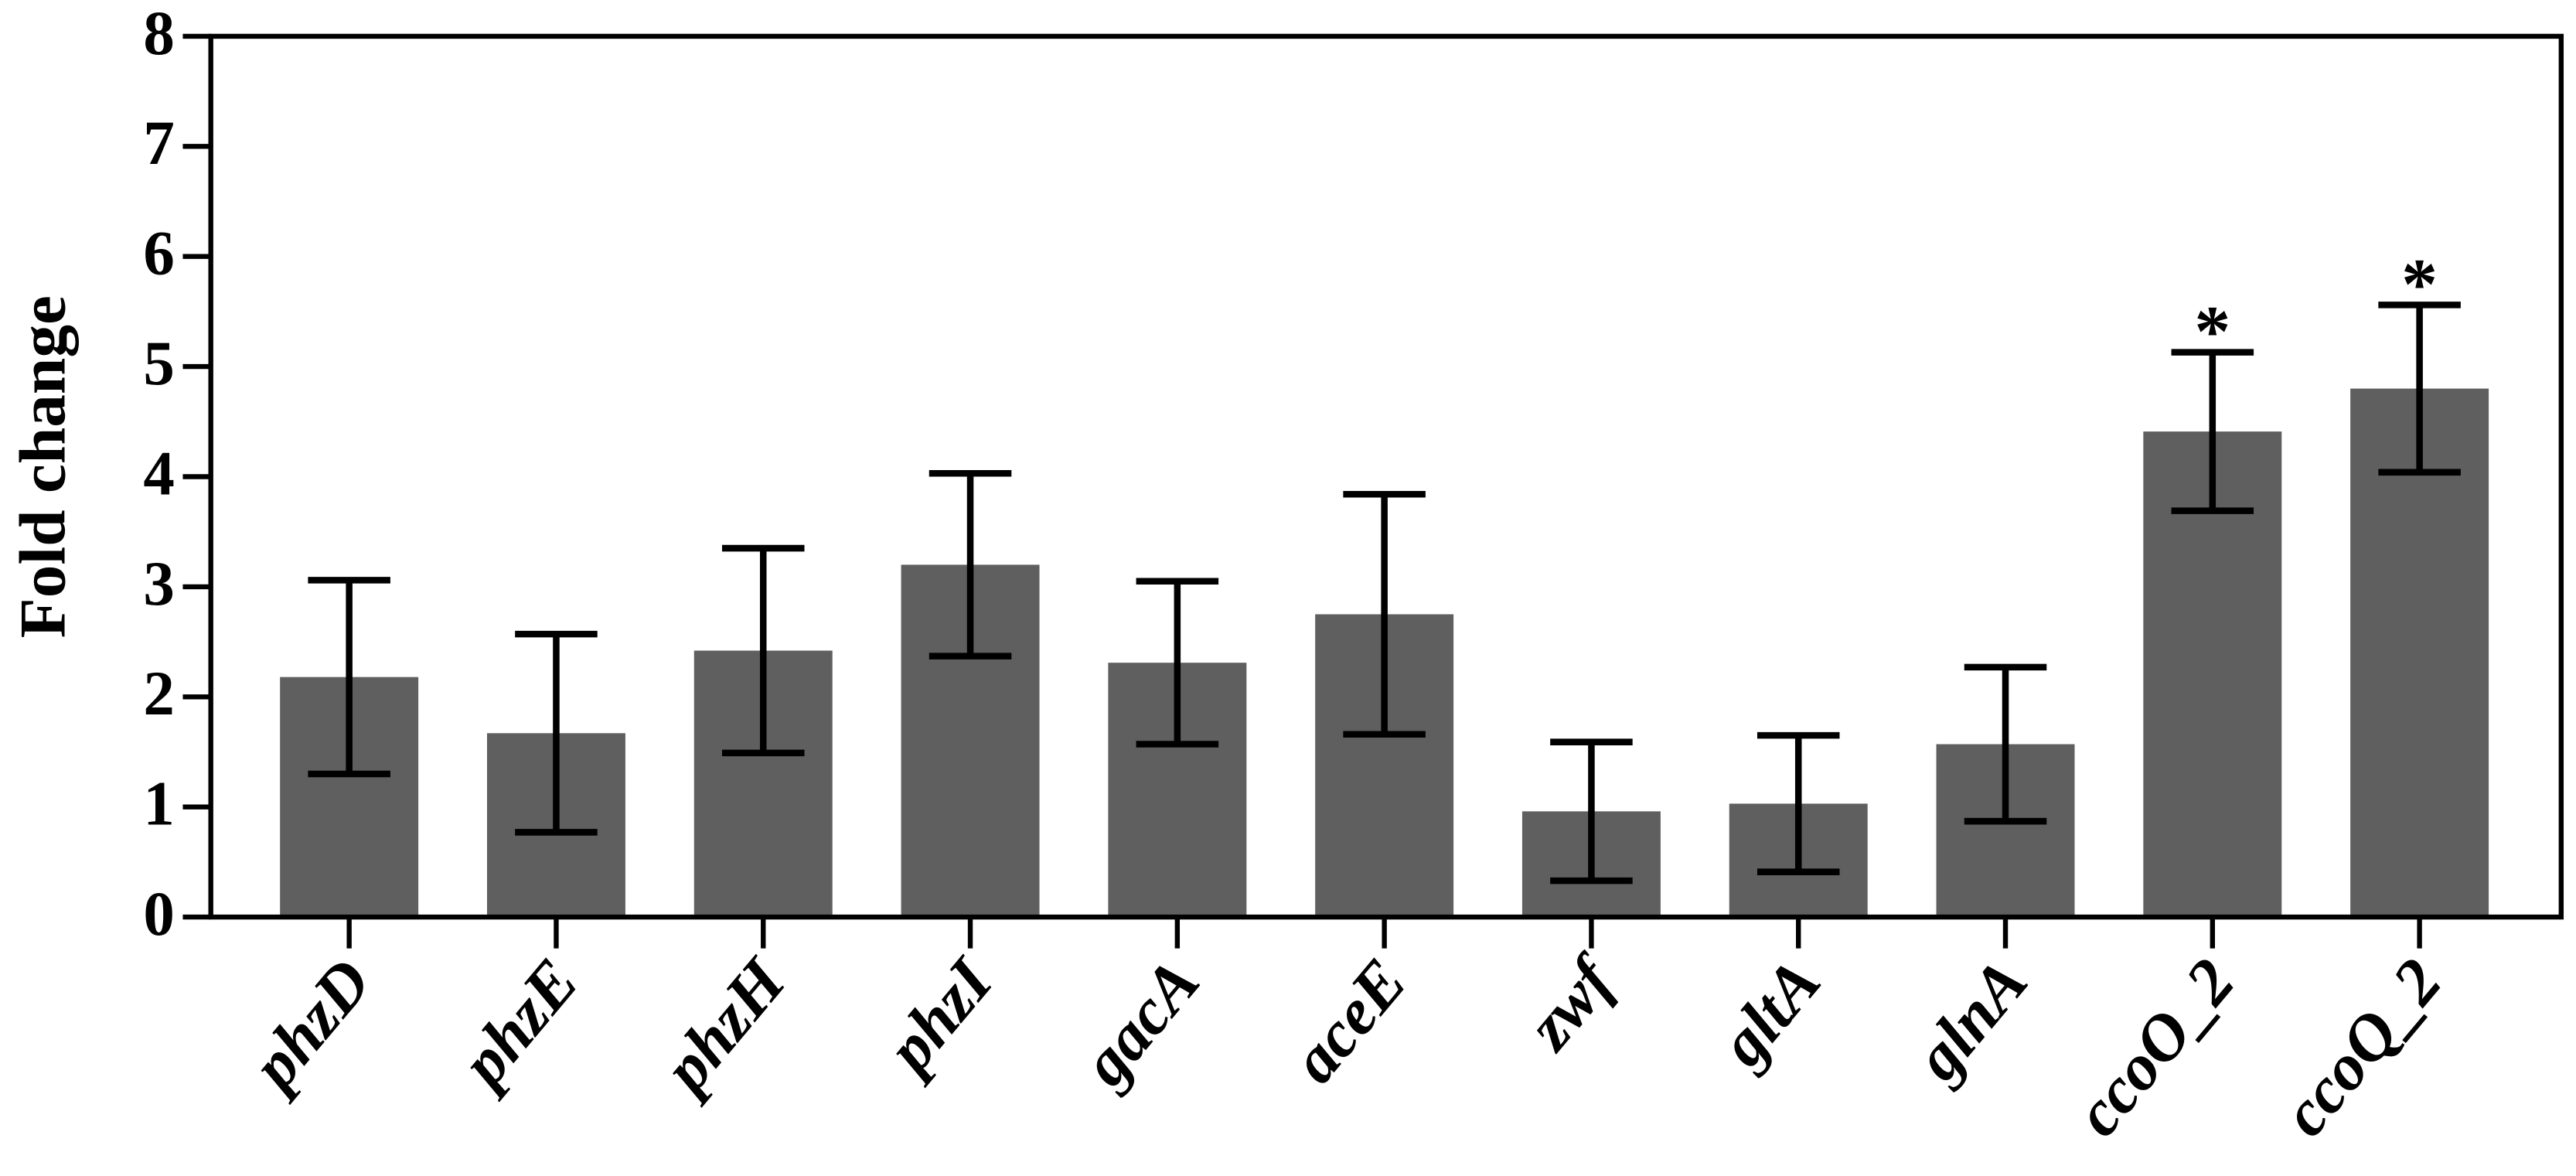 This screenshot has height=1176, width=2576. I want to click on y-tick-label: 0, so click(158, 914).